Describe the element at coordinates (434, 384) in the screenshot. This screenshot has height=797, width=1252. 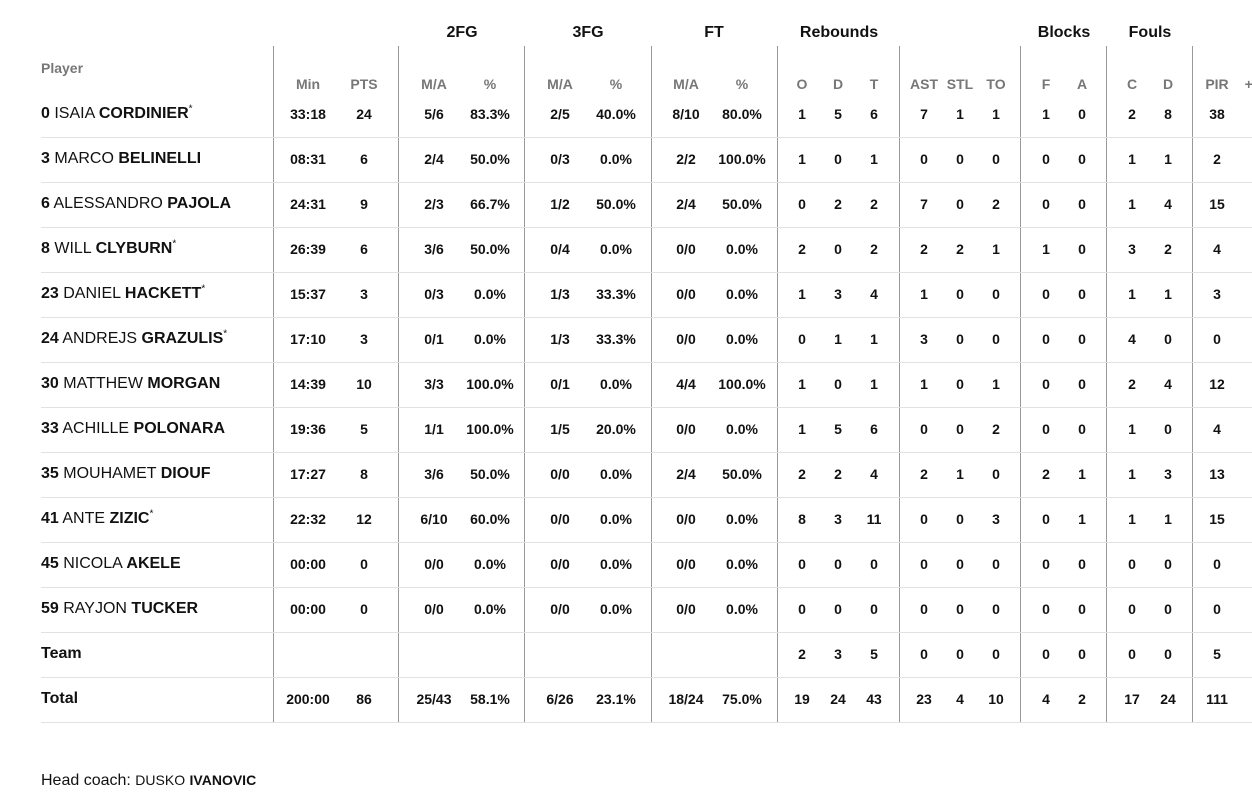
I see `stat-cell: 3/3` at that location.